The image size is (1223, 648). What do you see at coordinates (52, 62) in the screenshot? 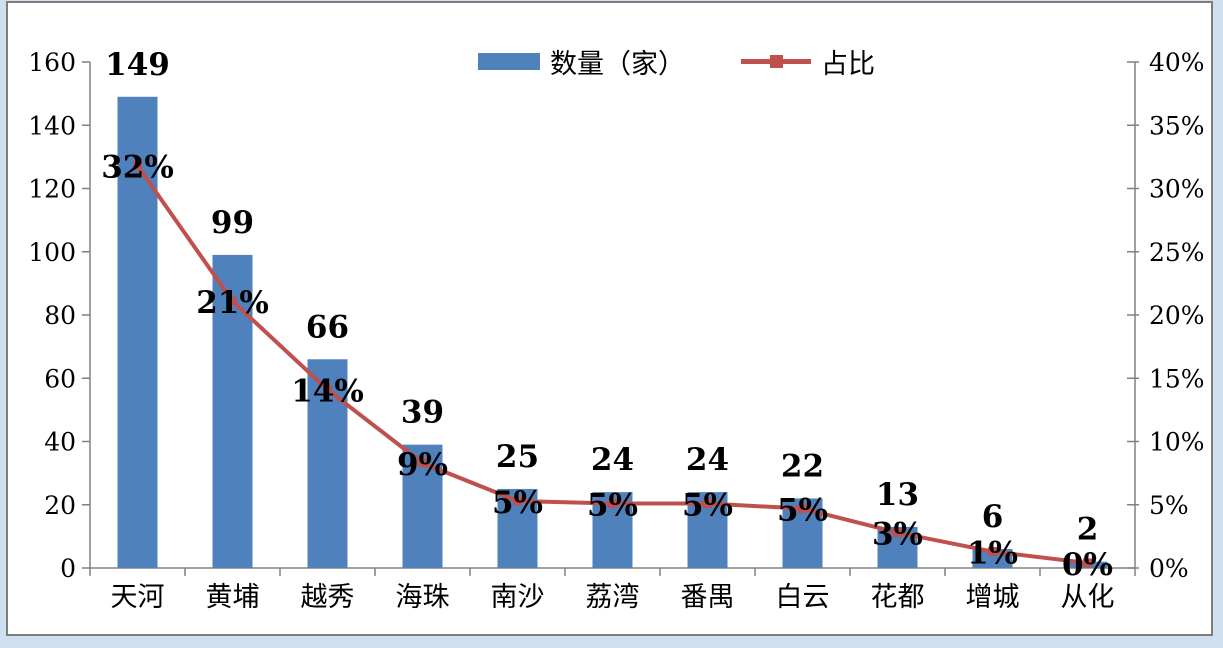
I see `left-axis-tick-label: 160` at bounding box center [52, 62].